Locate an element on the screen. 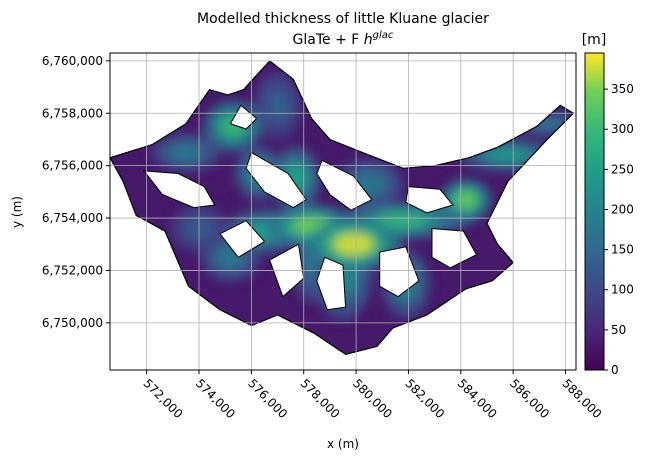  colorbar-frame is located at coordinates (594, 211).